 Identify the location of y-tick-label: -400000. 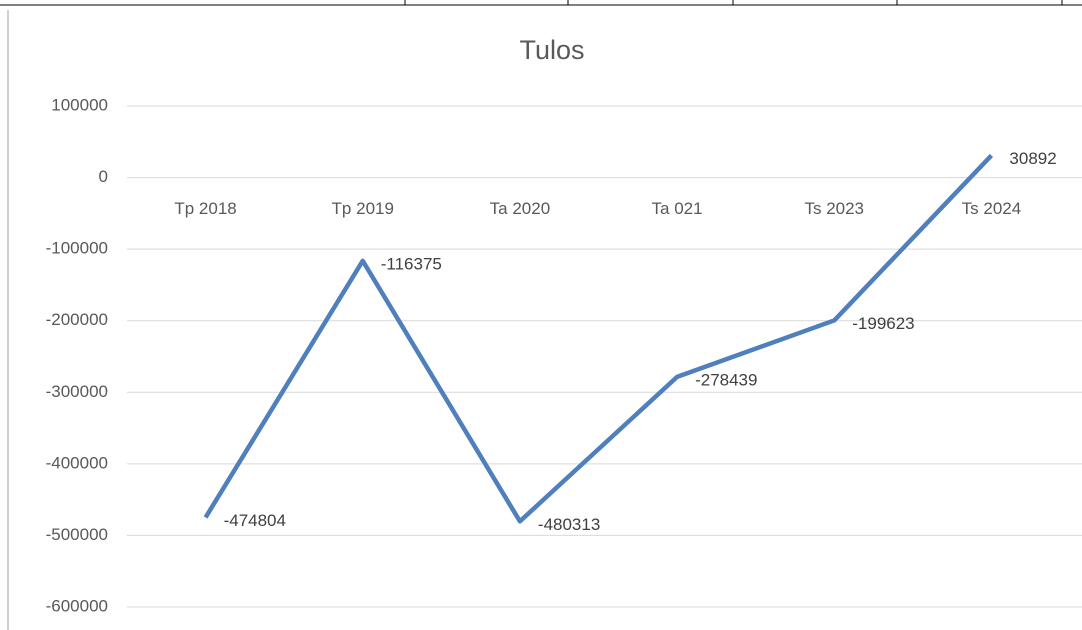
(77, 462).